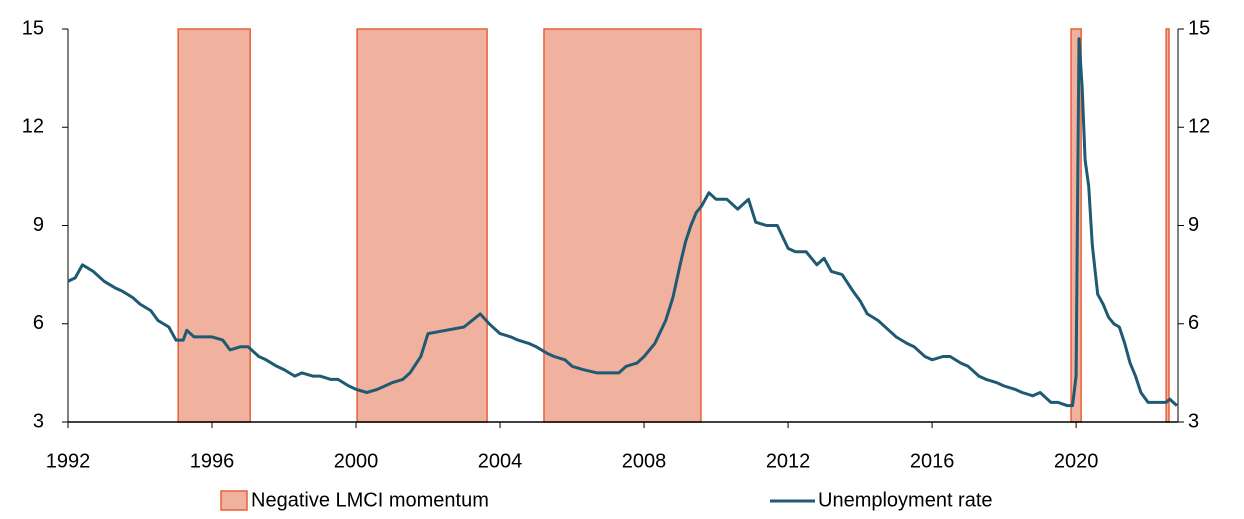 The height and width of the screenshot is (519, 1244). Describe the element at coordinates (33, 127) in the screenshot. I see `y-tick-label: 12` at that location.